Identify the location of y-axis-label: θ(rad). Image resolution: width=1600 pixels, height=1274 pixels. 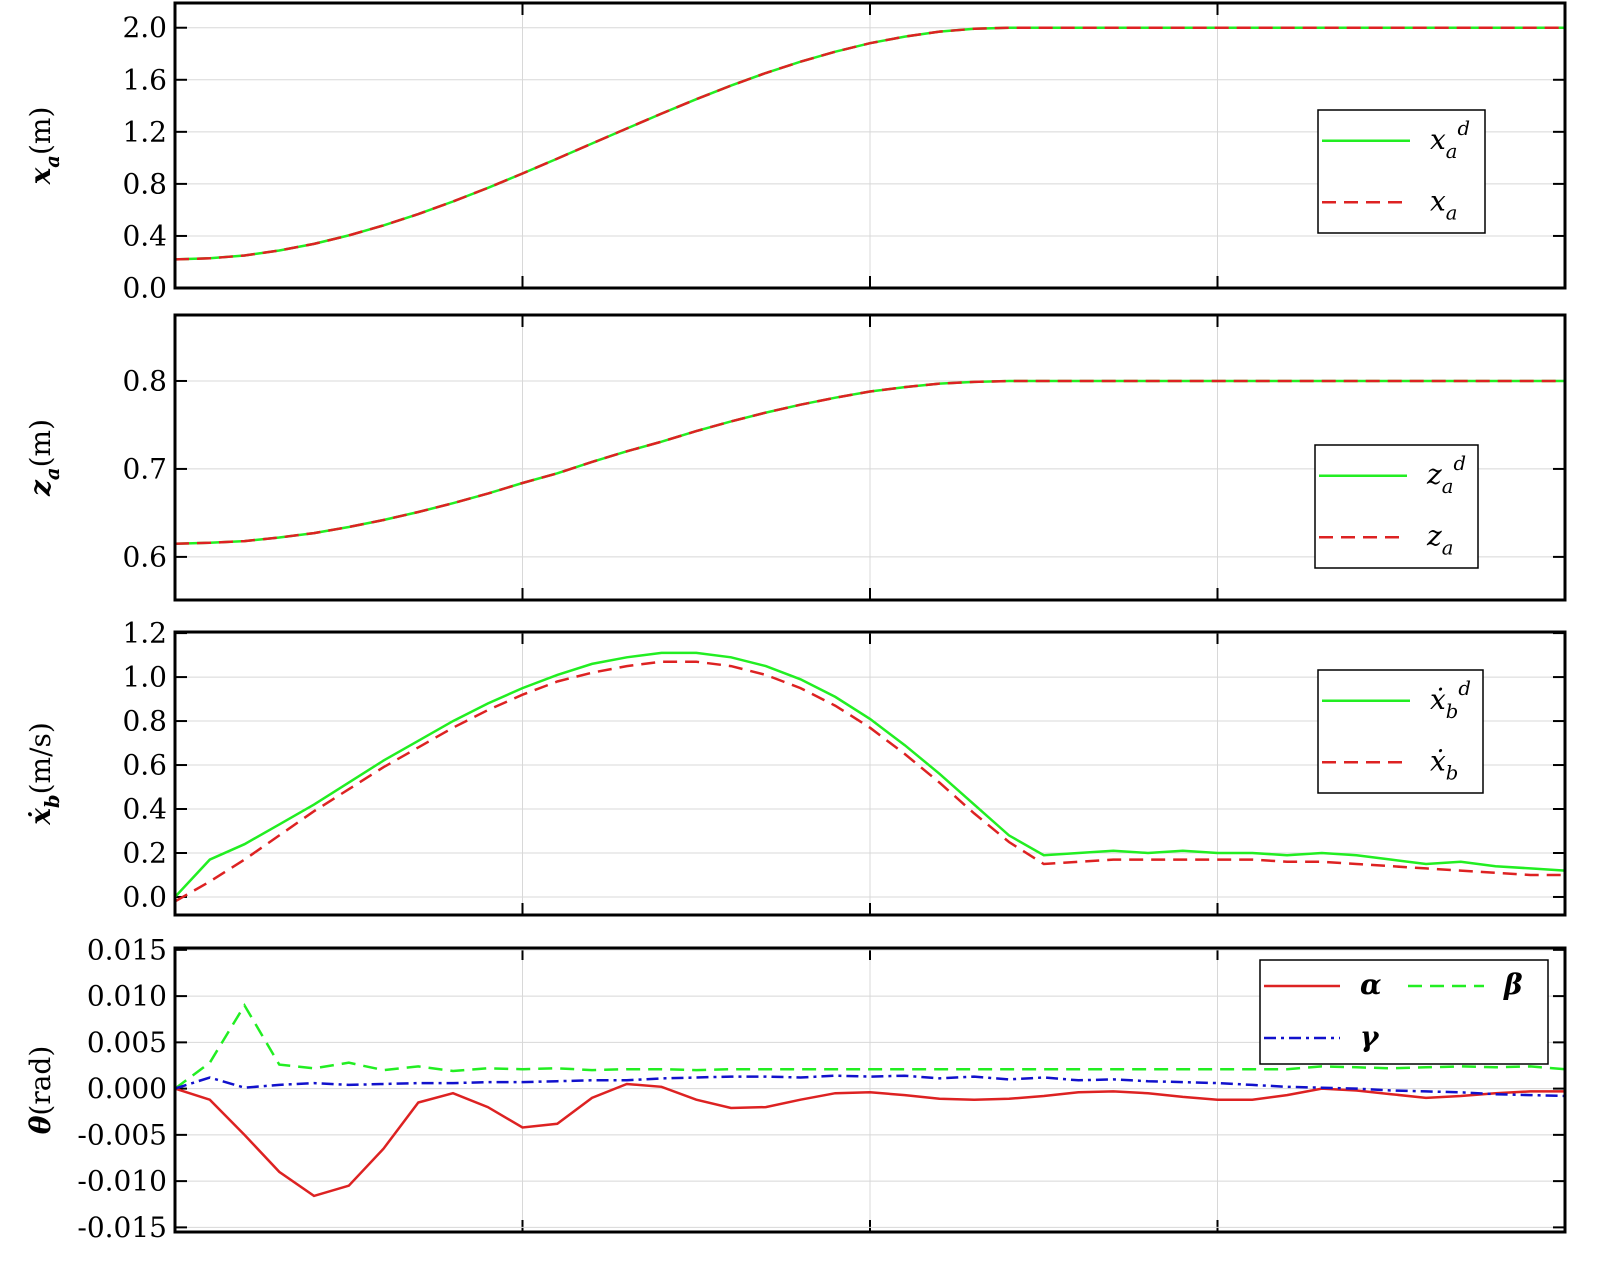
(40, 1090).